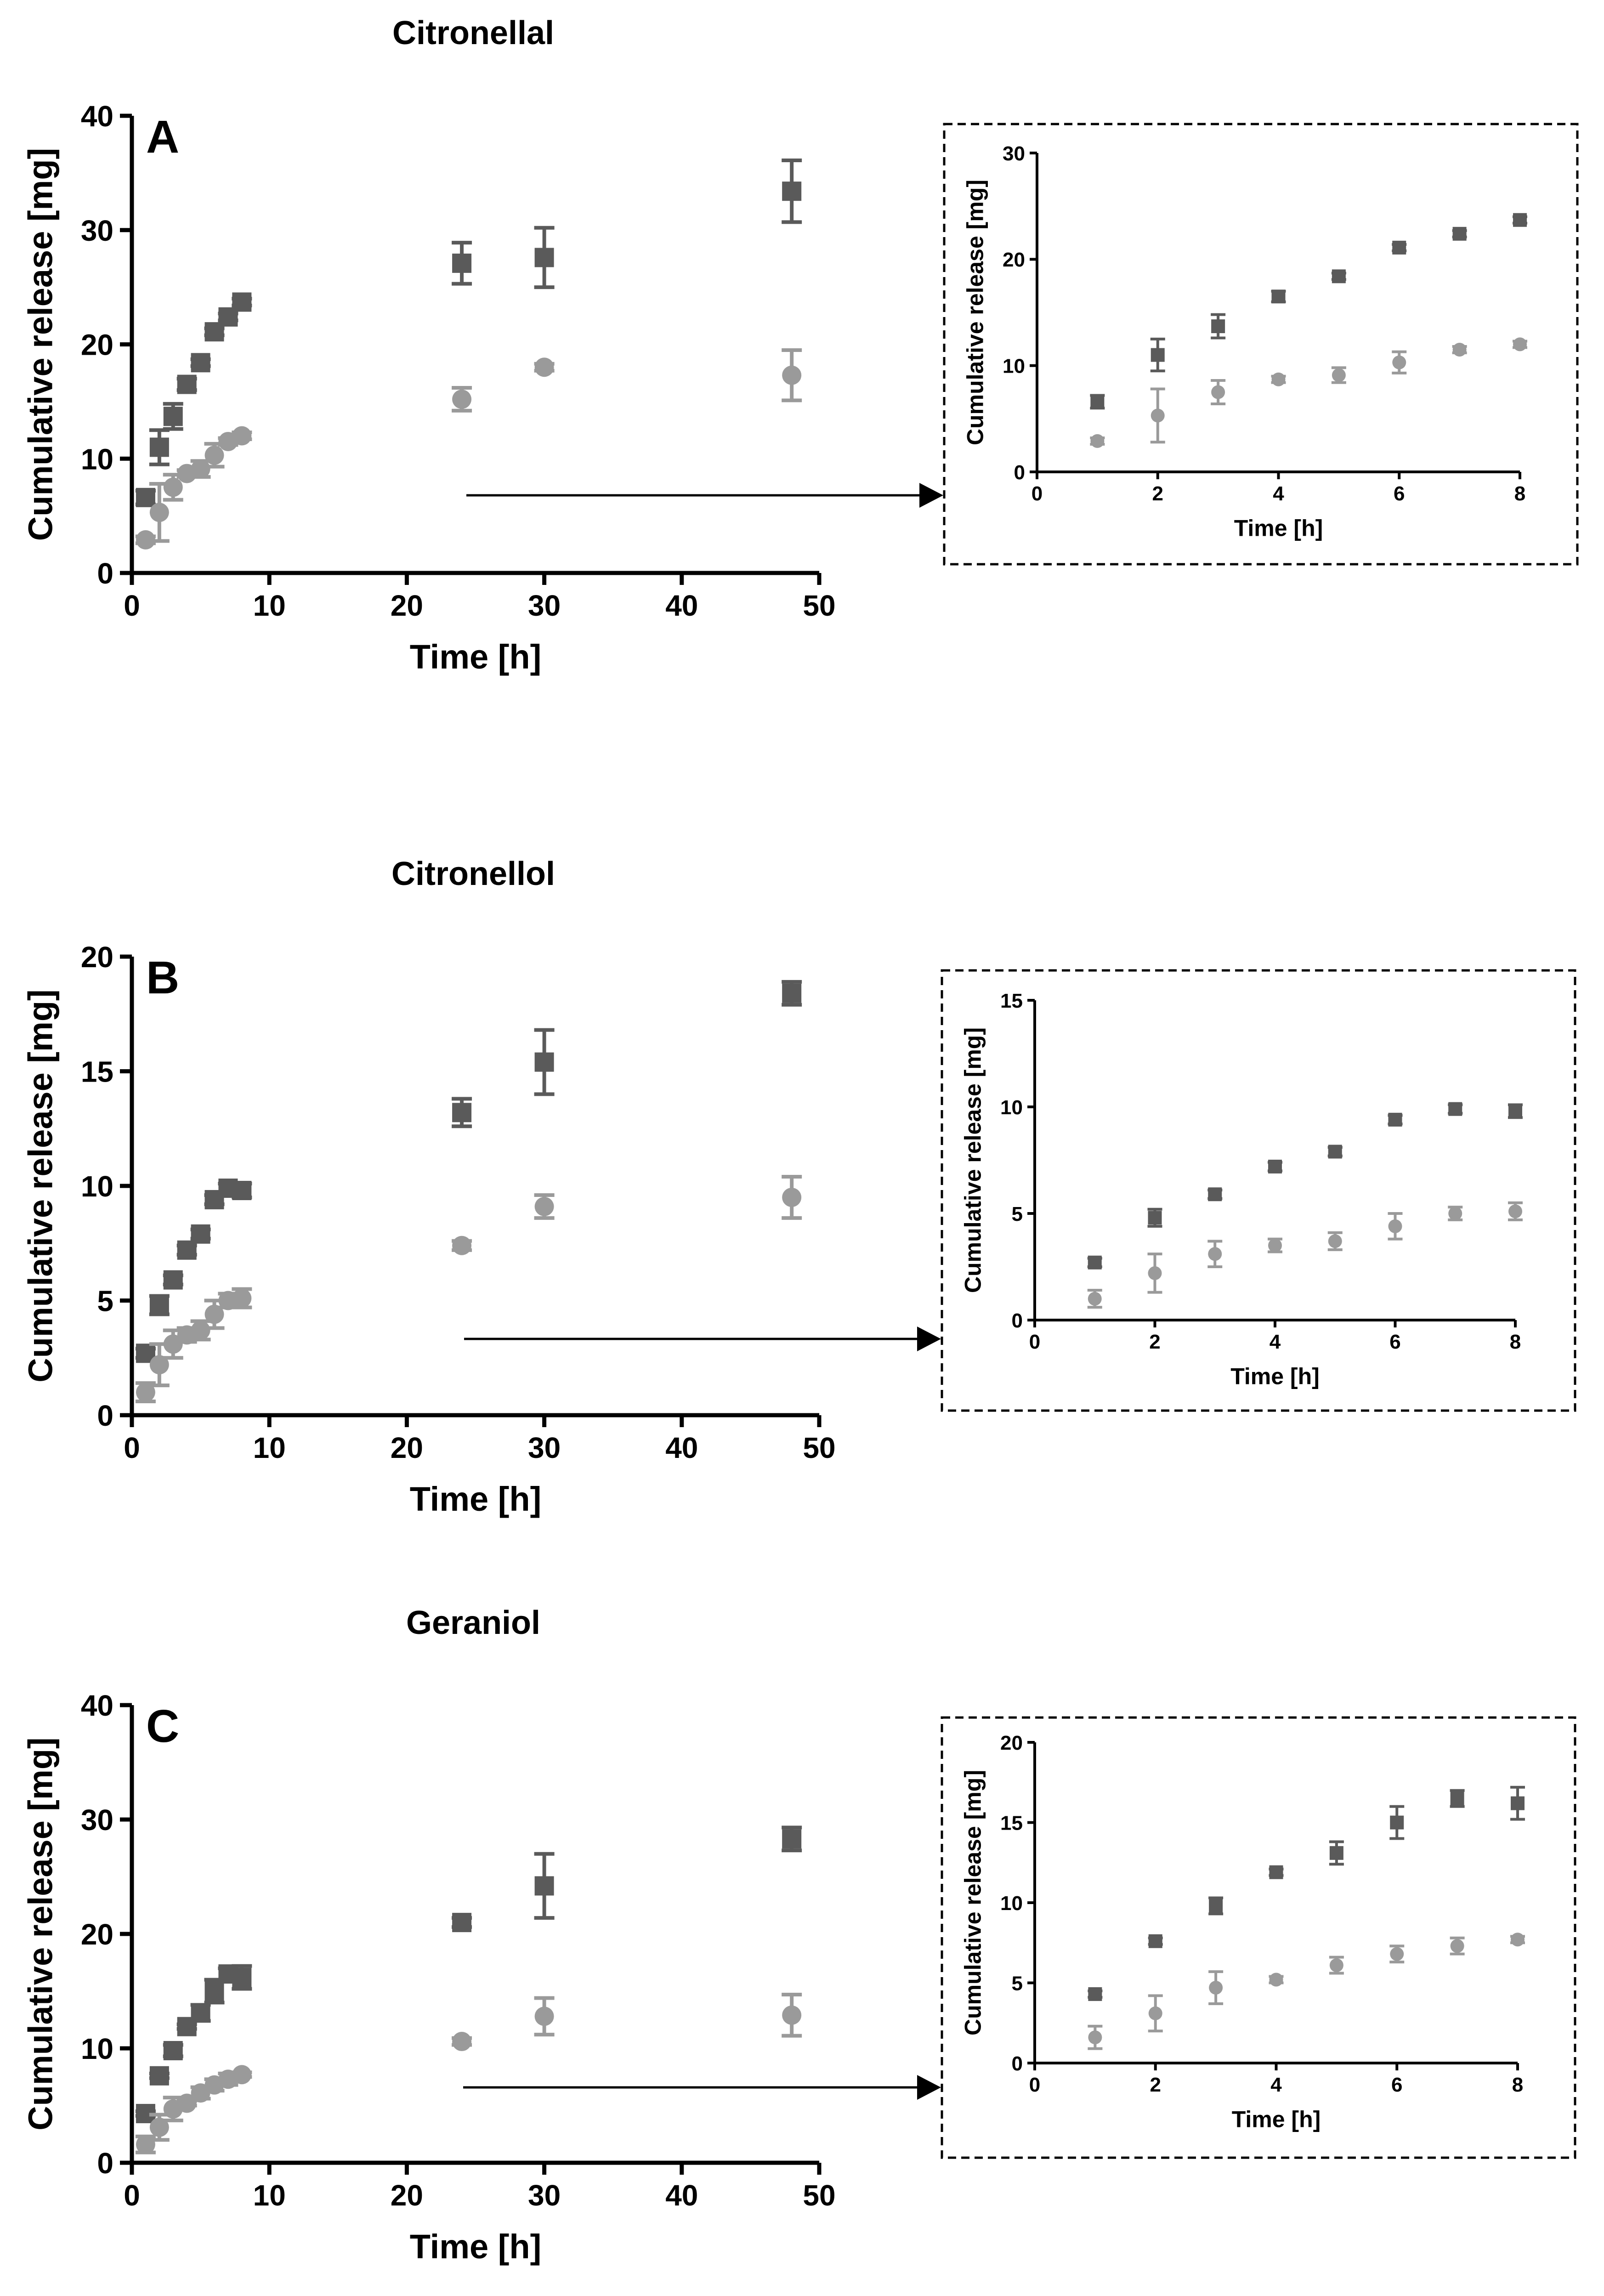 This screenshot has height=2296, width=1604. I want to click on panel-letter: A, so click(162, 137).